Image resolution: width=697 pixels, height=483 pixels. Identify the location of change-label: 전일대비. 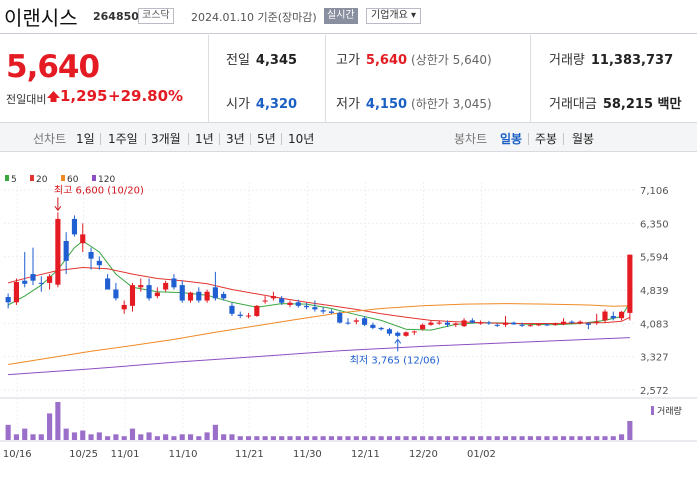
(26, 99).